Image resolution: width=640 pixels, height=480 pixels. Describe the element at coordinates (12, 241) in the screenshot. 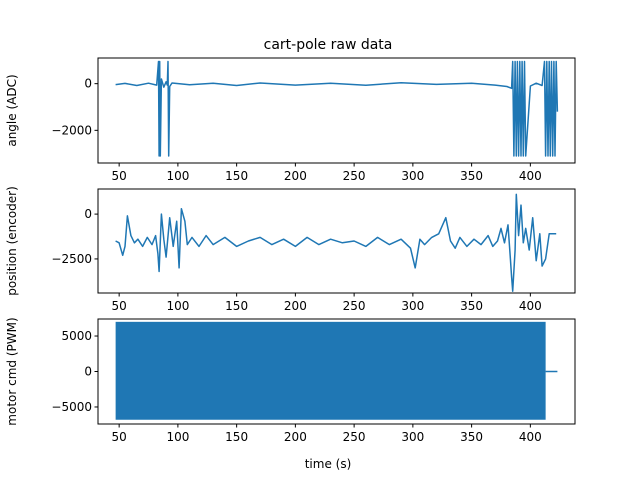

I see `y-axis-label: position (encoder)` at that location.